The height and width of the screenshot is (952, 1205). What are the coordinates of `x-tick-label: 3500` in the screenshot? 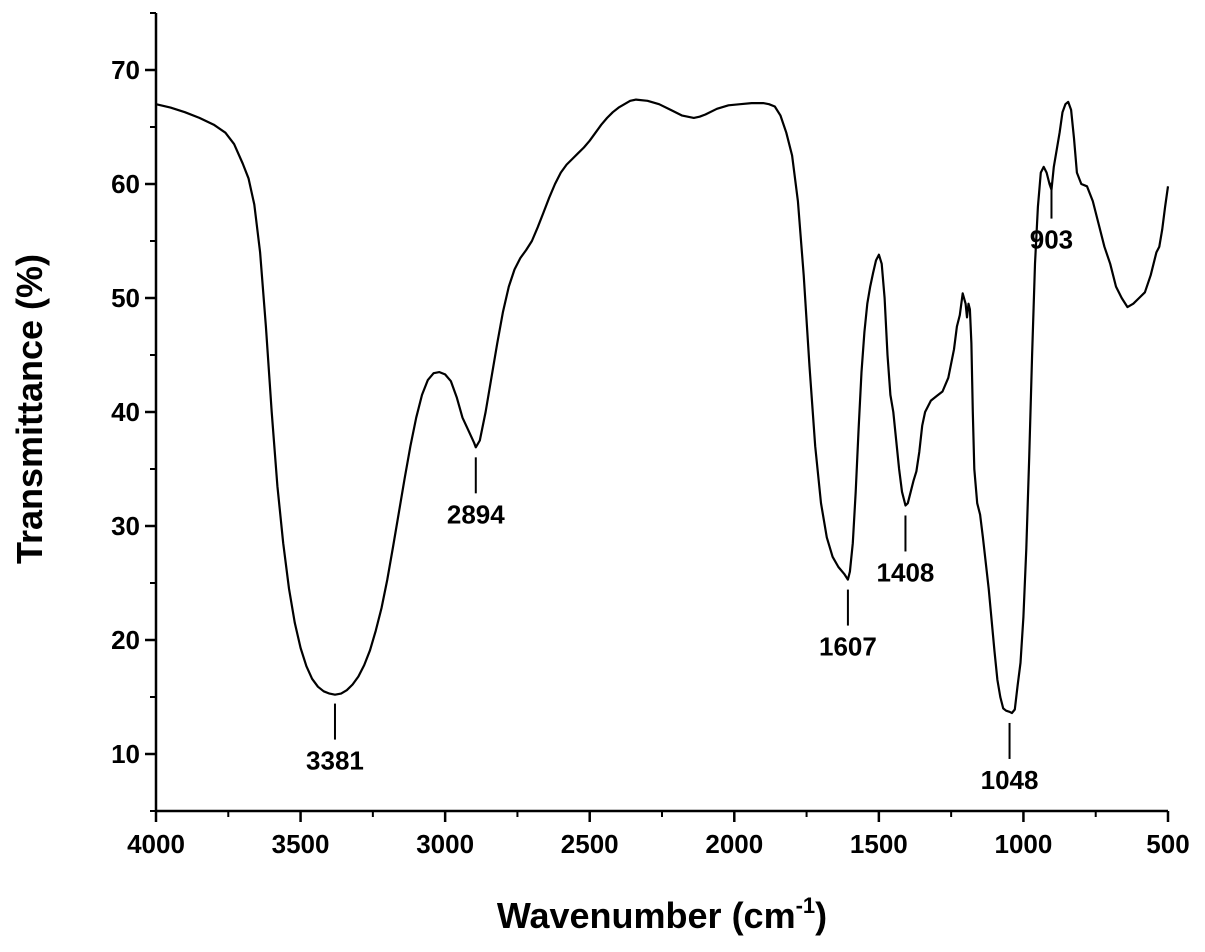 It's located at (301, 844).